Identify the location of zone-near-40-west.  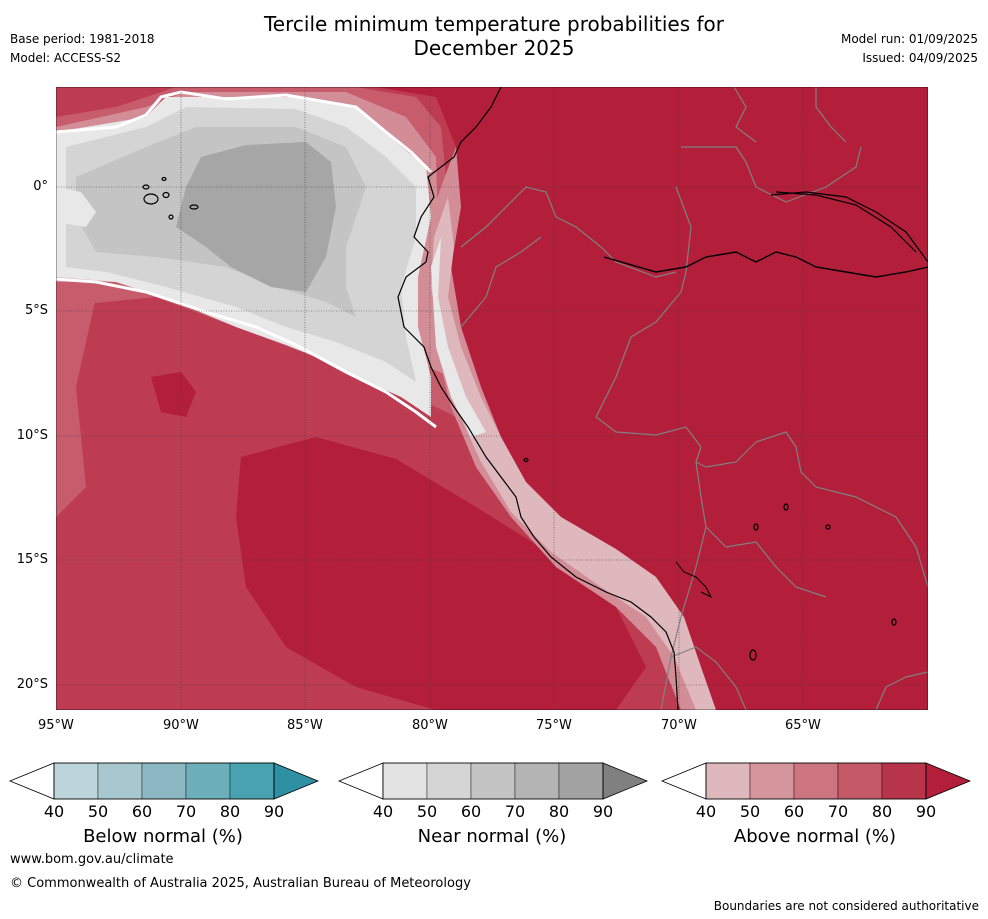
(76, 207).